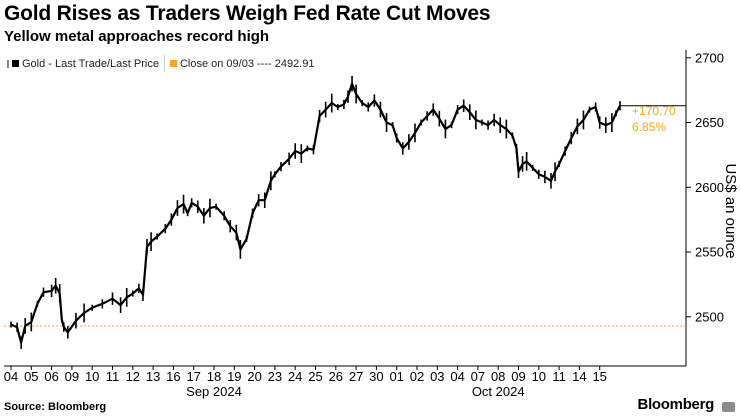 This screenshot has width=740, height=416. What do you see at coordinates (51, 376) in the screenshot?
I see `x-tick-label: 06` at bounding box center [51, 376].